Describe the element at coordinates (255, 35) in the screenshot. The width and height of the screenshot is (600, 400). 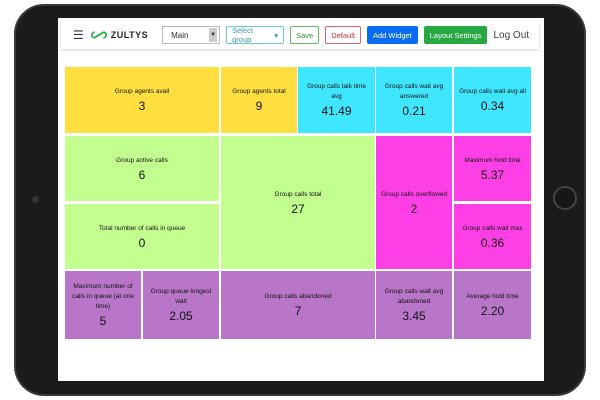
I see `select-group-dropdown: Select group ▾` at that location.